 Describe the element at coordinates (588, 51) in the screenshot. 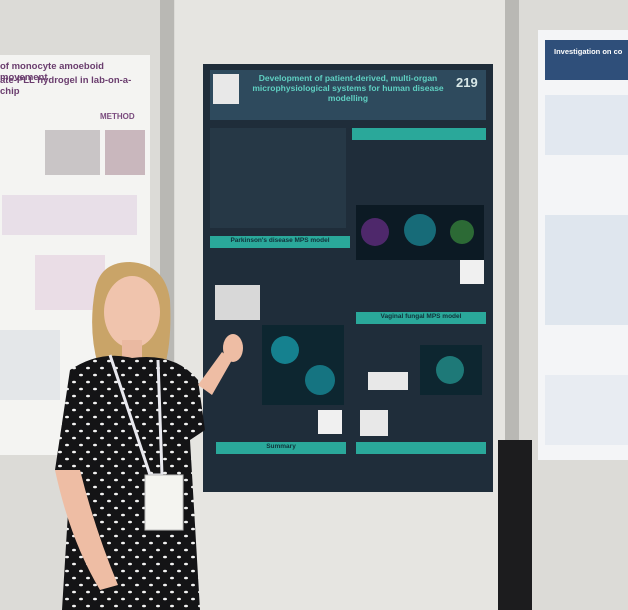

I see `right-poster-title: Investigation on co` at that location.